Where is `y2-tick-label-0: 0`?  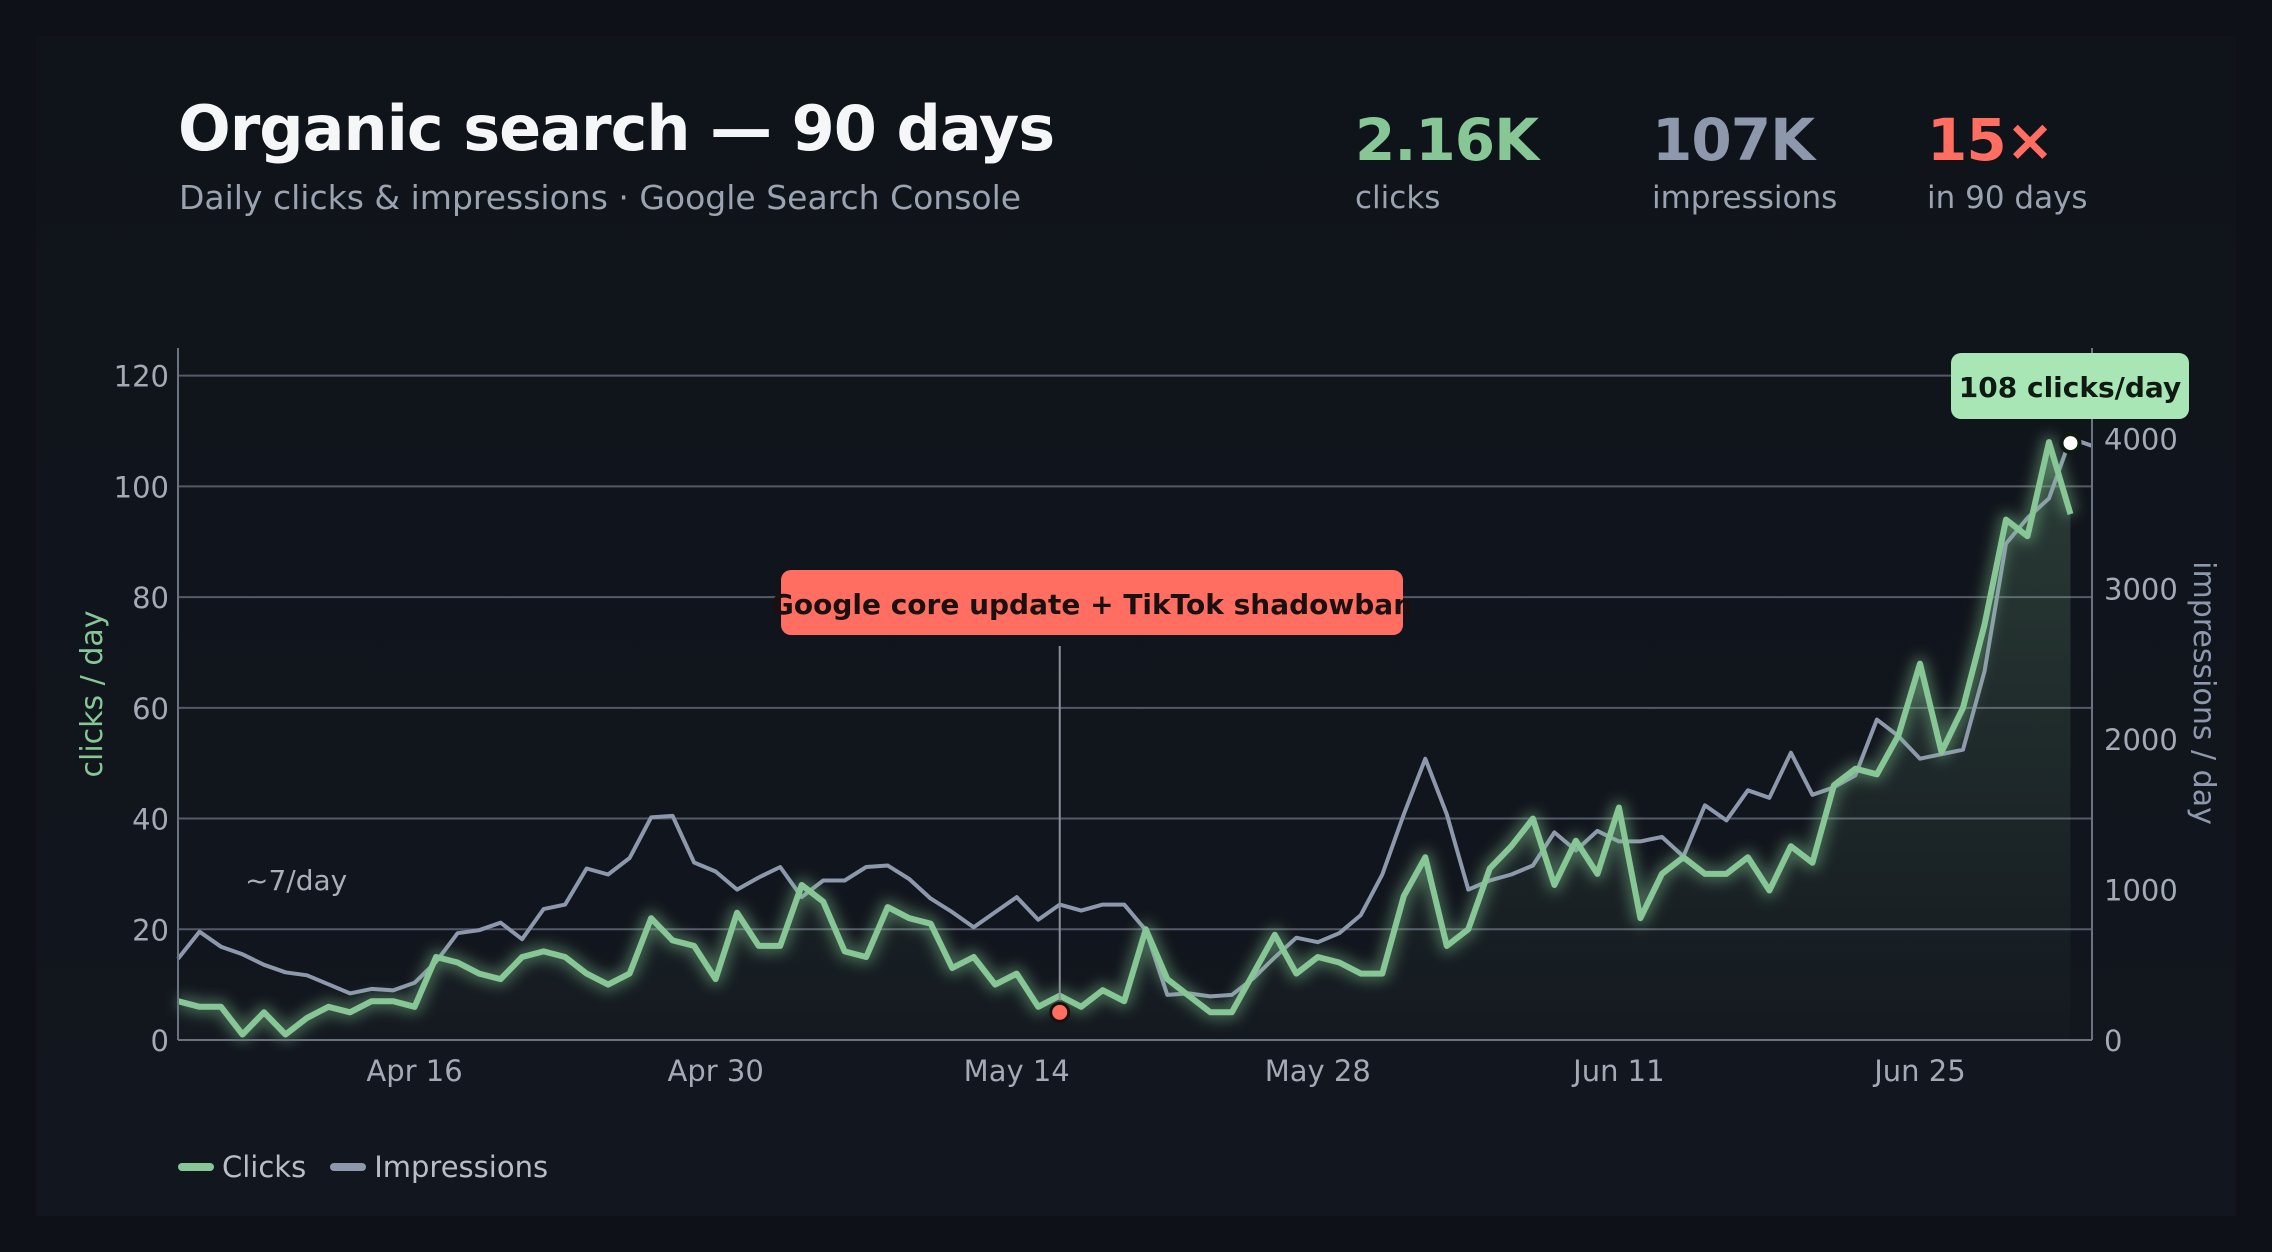 y2-tick-label-0: 0 is located at coordinates (2113, 1041).